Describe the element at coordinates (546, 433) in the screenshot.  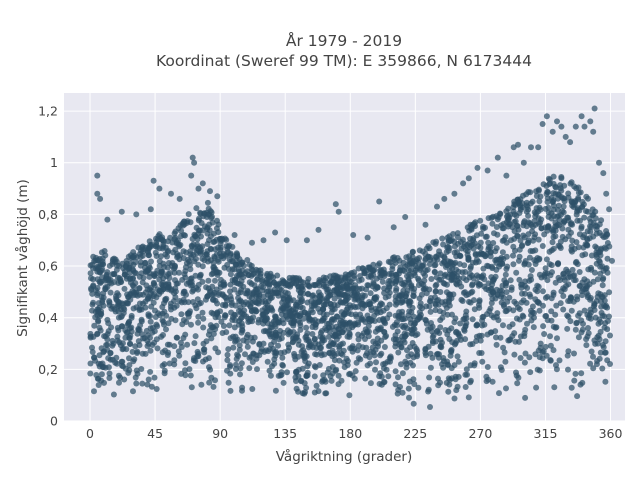
I see `x-tick-label: 315` at that location.